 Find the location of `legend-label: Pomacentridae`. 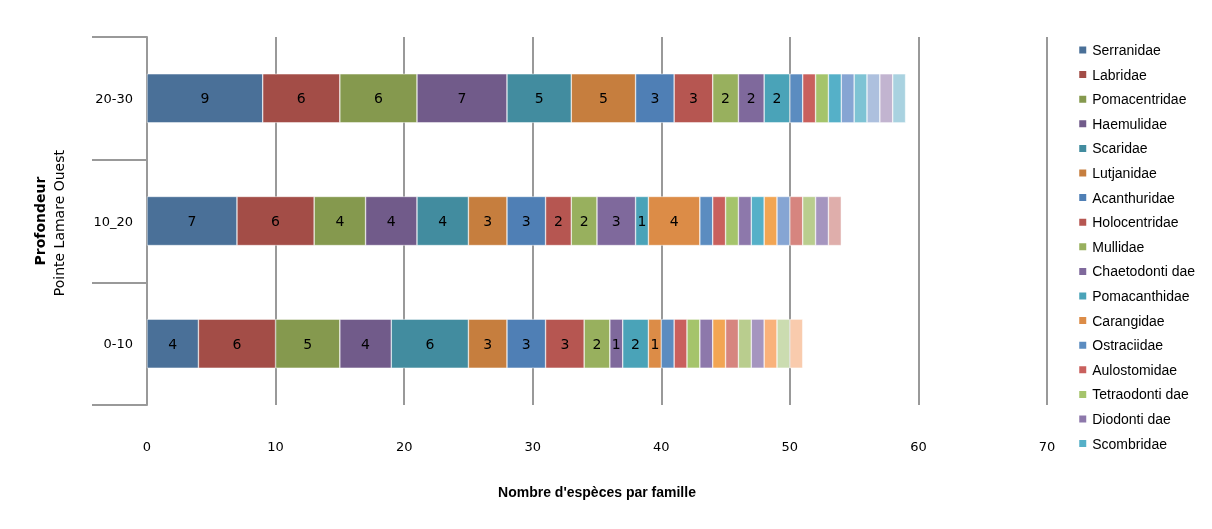

legend-label: Pomacentridae is located at coordinates (1139, 99).